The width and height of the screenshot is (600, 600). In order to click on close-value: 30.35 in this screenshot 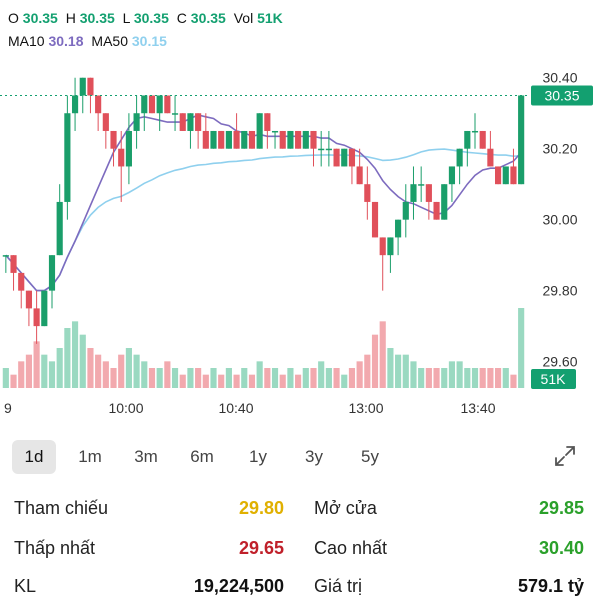, I will do `click(208, 18)`.